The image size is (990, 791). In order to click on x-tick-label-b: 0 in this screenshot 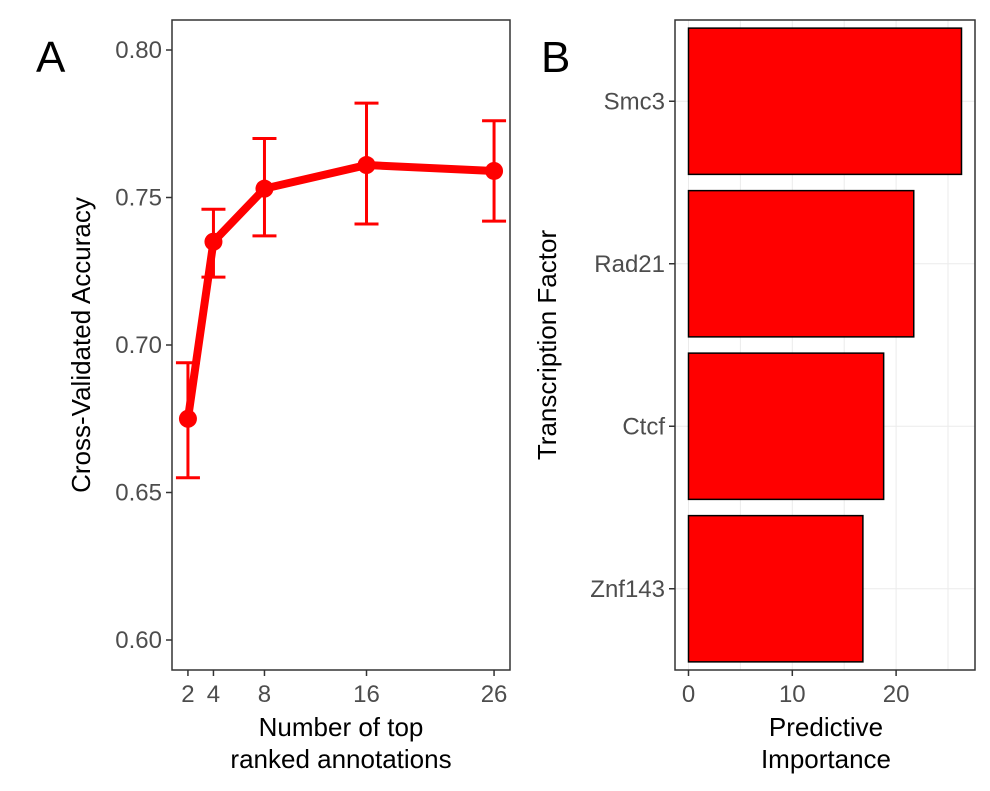, I will do `click(688, 694)`.